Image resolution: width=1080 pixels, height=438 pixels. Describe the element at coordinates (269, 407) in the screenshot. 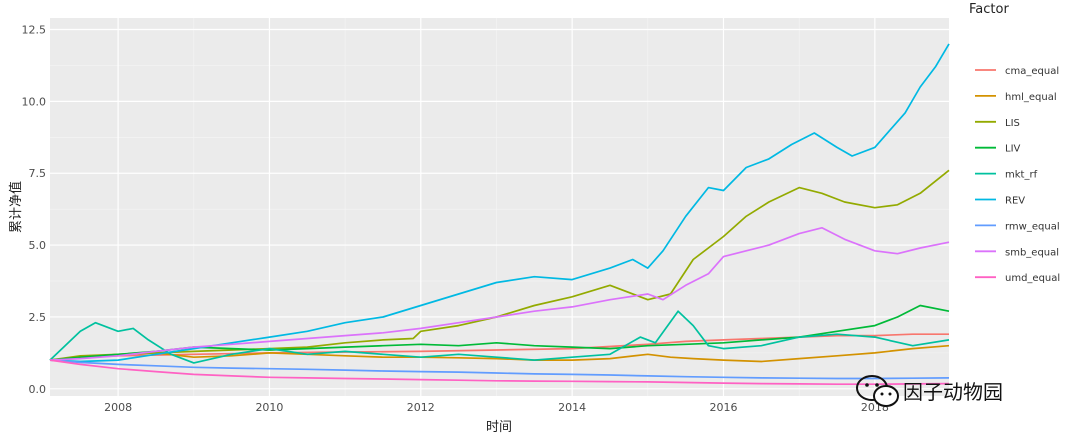

I see `x-tick-label: 2010` at that location.